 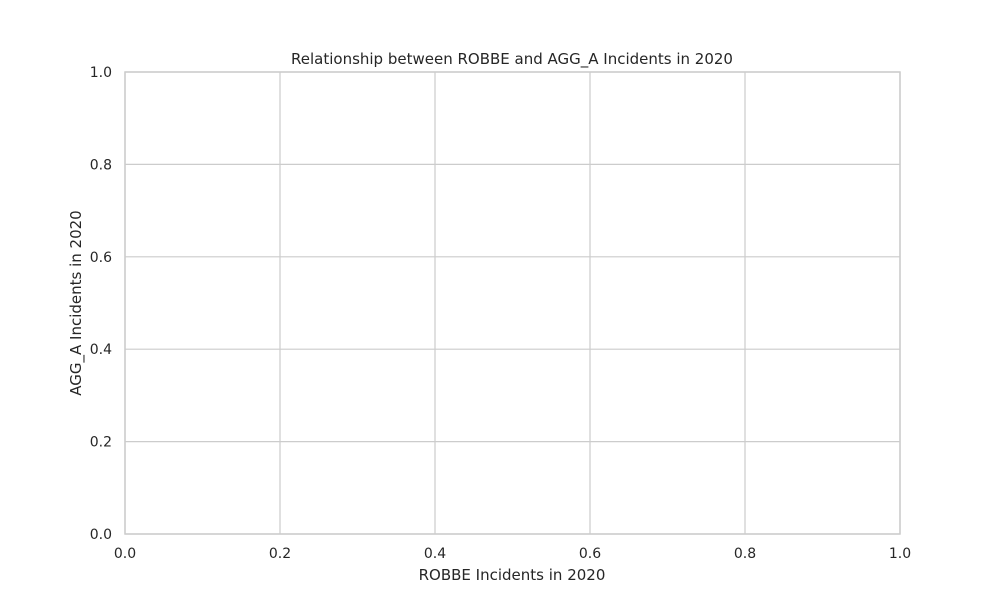 I want to click on y-tick-label: 0.8, so click(x=101, y=165).